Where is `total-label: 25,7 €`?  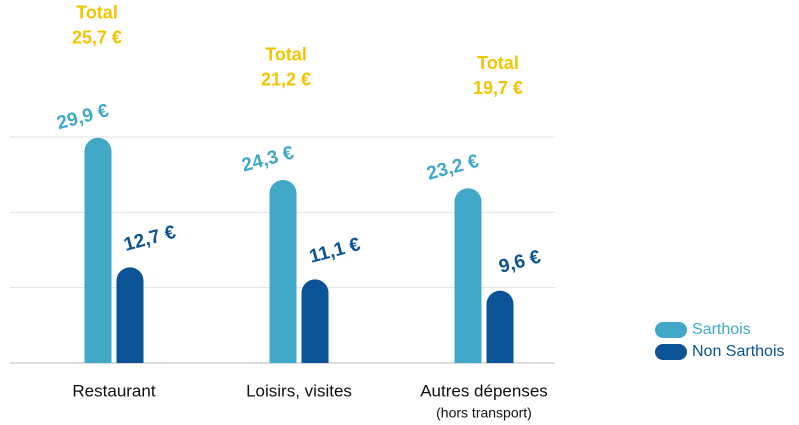 total-label: 25,7 € is located at coordinates (97, 38).